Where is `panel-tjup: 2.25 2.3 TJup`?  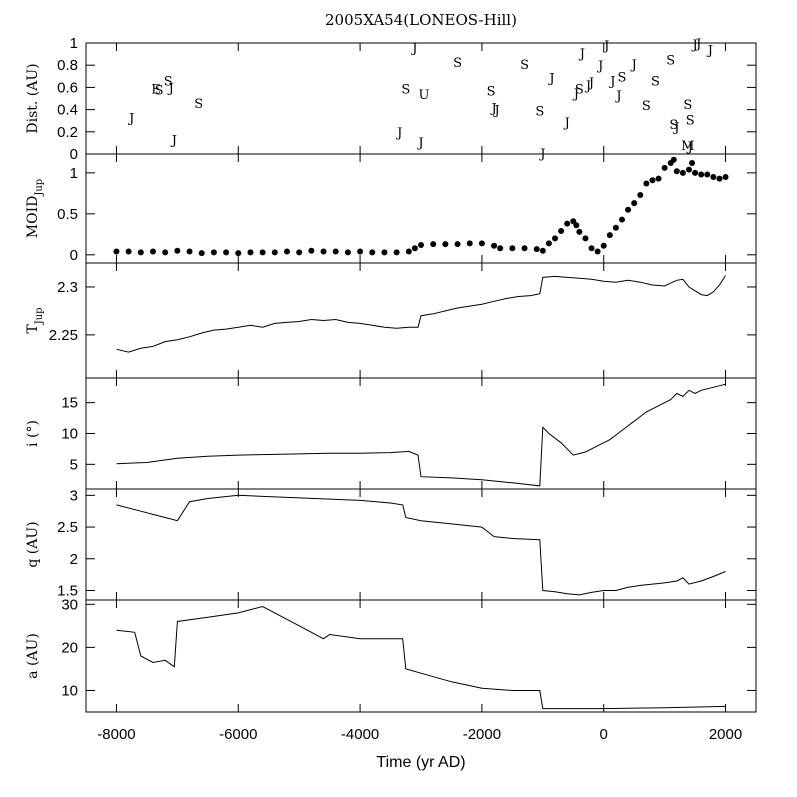
panel-tjup: 2.25 2.3 TJup is located at coordinates (391, 320).